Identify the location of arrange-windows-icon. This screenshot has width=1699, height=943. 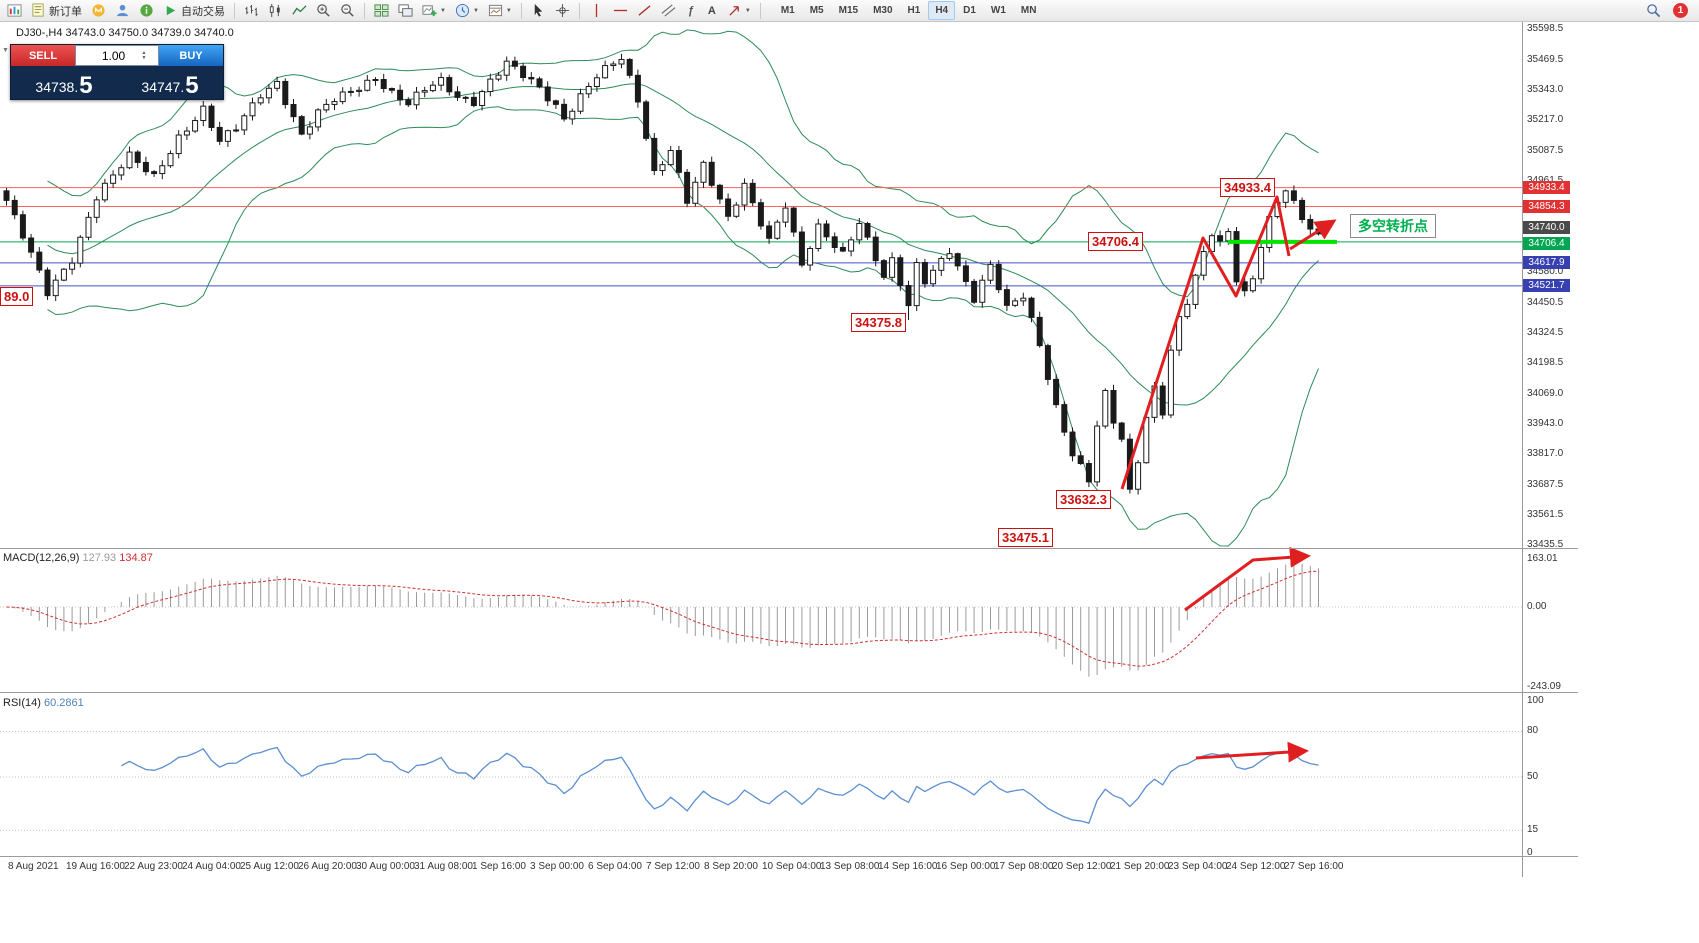
(405, 11).